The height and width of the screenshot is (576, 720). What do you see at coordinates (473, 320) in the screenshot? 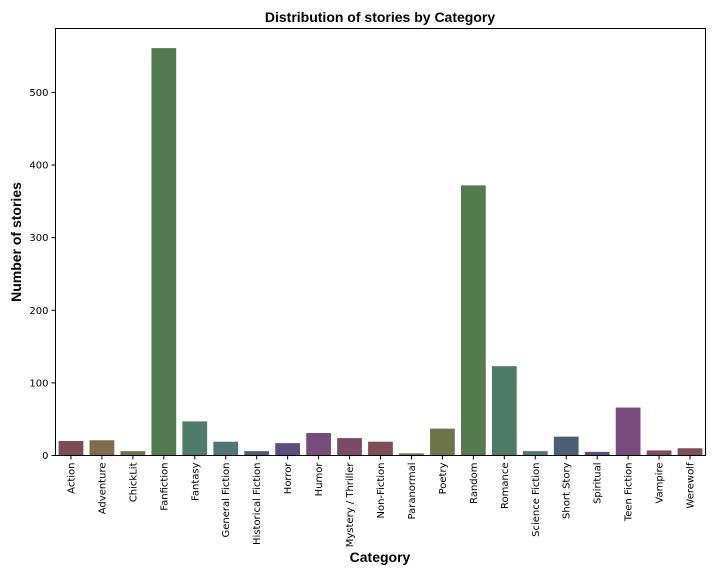
I see `bar-random` at bounding box center [473, 320].